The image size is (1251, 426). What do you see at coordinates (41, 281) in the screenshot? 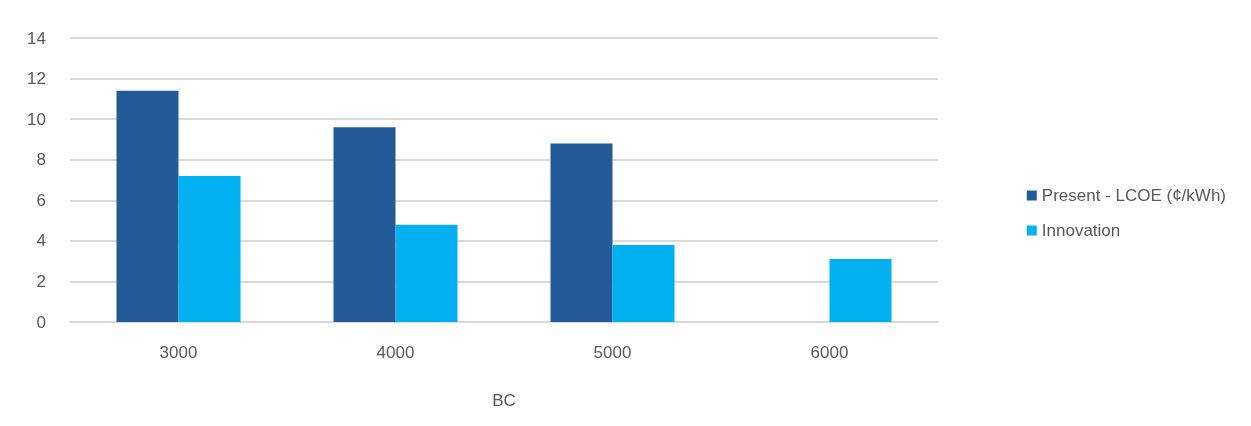
I see `y-tick-label: 2` at bounding box center [41, 281].